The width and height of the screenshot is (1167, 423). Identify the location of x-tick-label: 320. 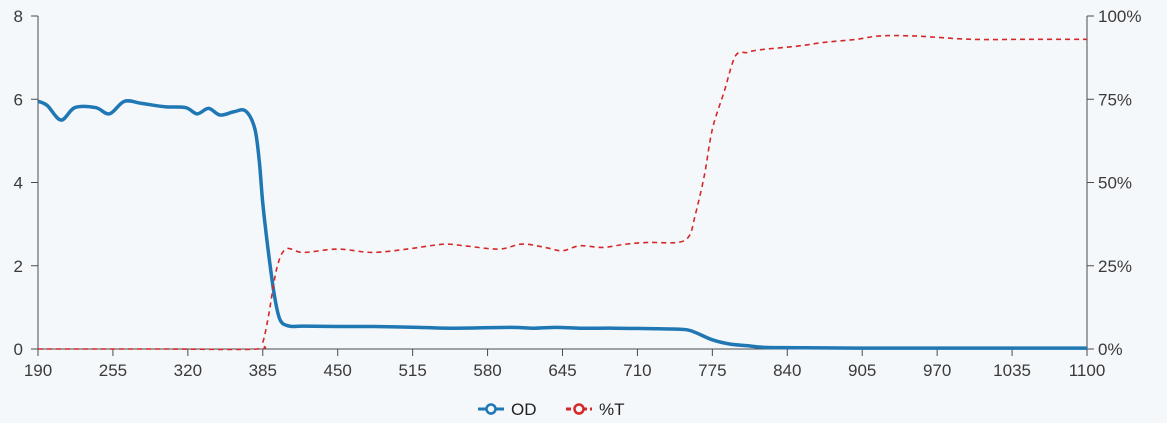
(188, 370).